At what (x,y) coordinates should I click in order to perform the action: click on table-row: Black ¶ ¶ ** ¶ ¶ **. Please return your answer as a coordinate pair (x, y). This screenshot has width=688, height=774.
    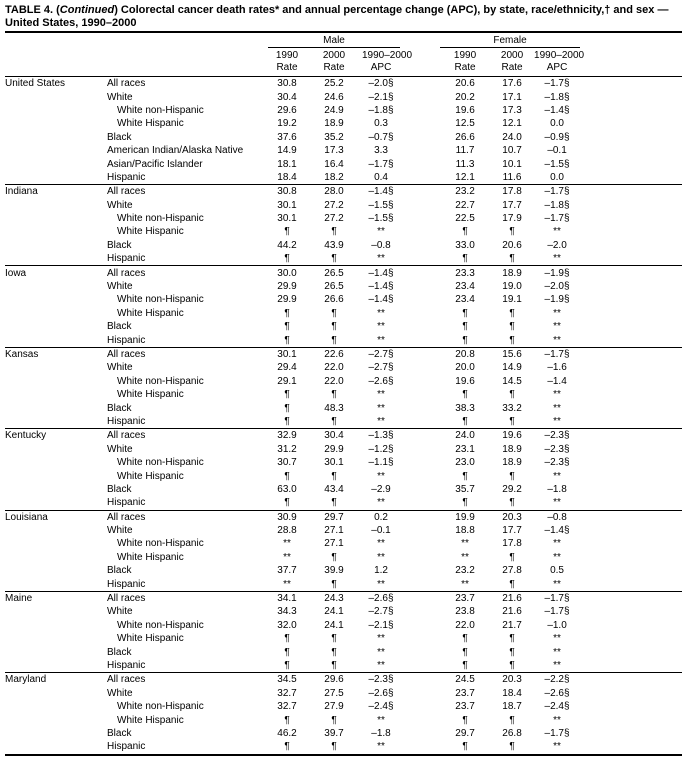
    Looking at the image, I should click on (343, 326).